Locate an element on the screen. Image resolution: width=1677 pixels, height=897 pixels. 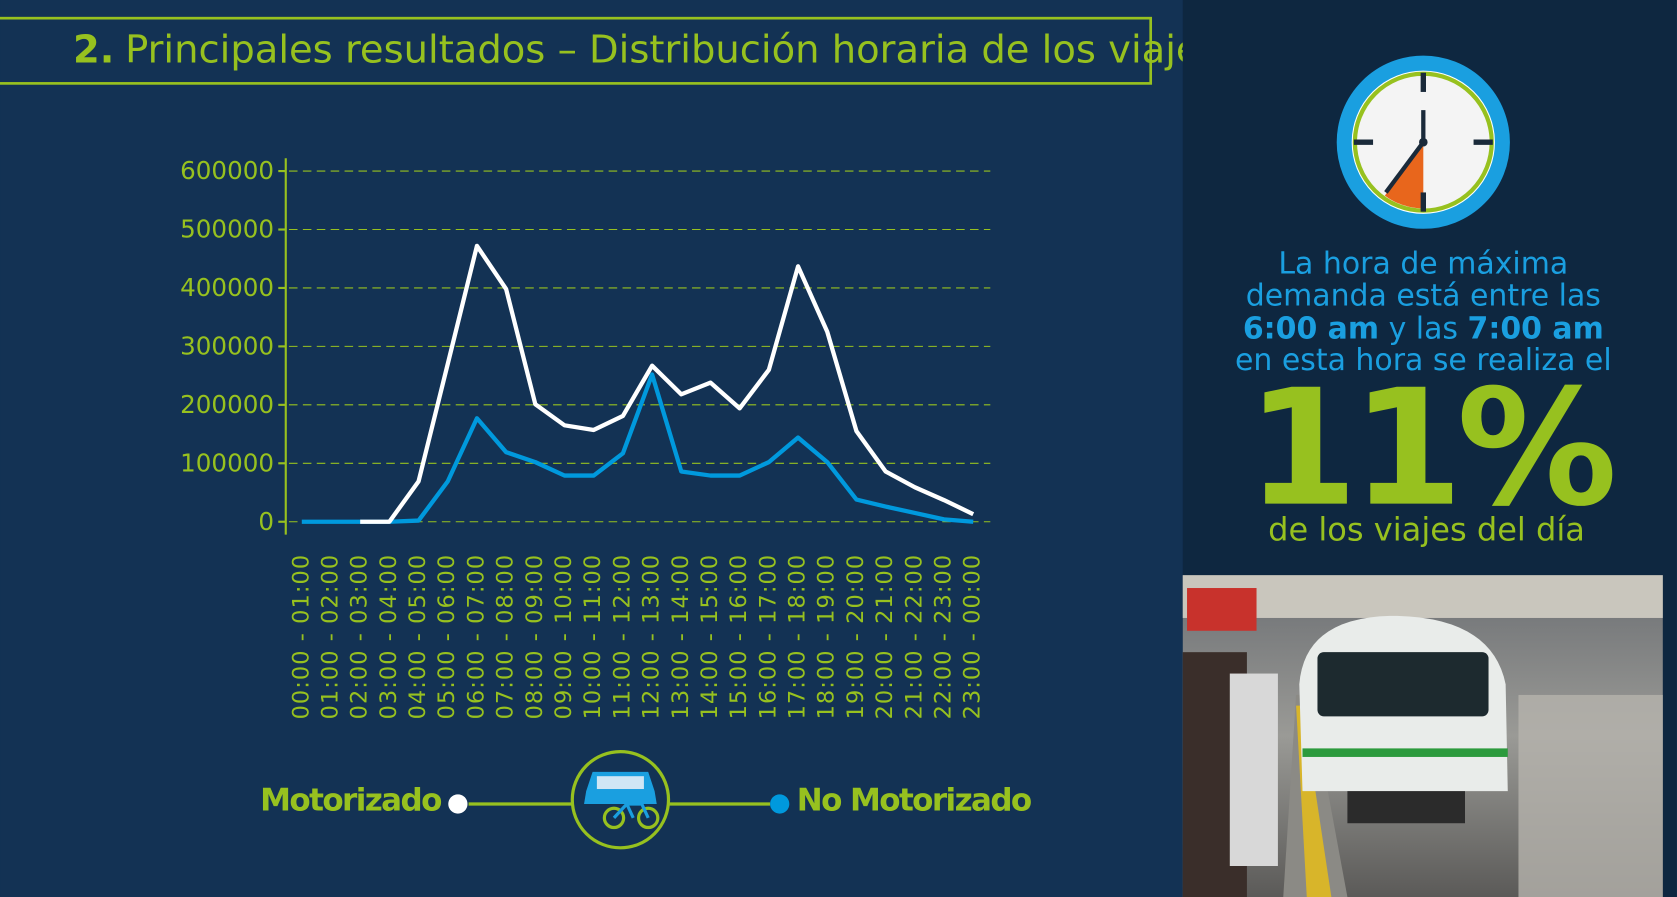
y-tick-label: 100000 is located at coordinates (227, 462).